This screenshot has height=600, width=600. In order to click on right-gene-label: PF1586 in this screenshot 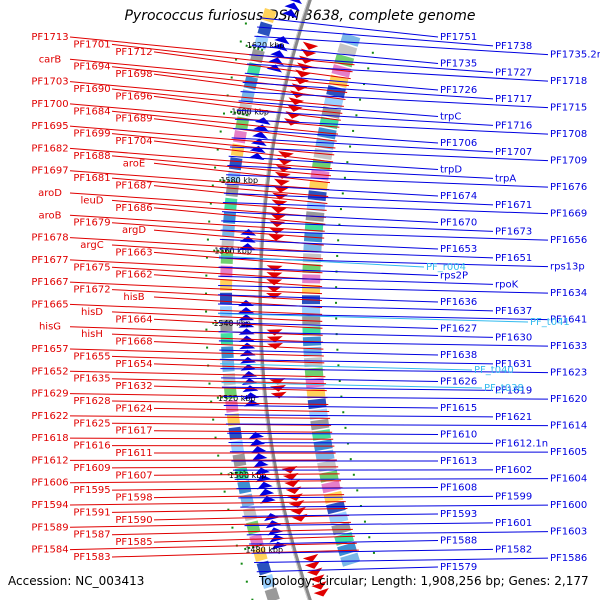, I will do `click(568, 558)`.